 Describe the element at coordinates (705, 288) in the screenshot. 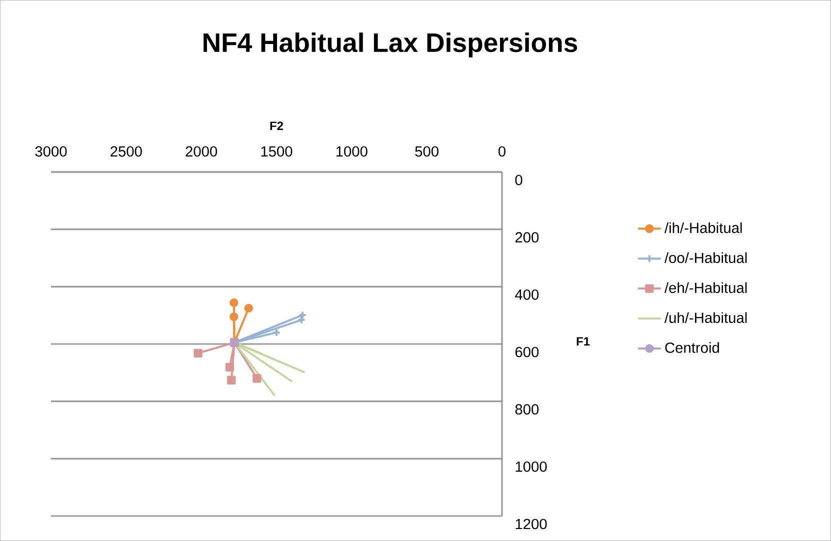

I see `legend-label: /eh/-Habitual` at that location.